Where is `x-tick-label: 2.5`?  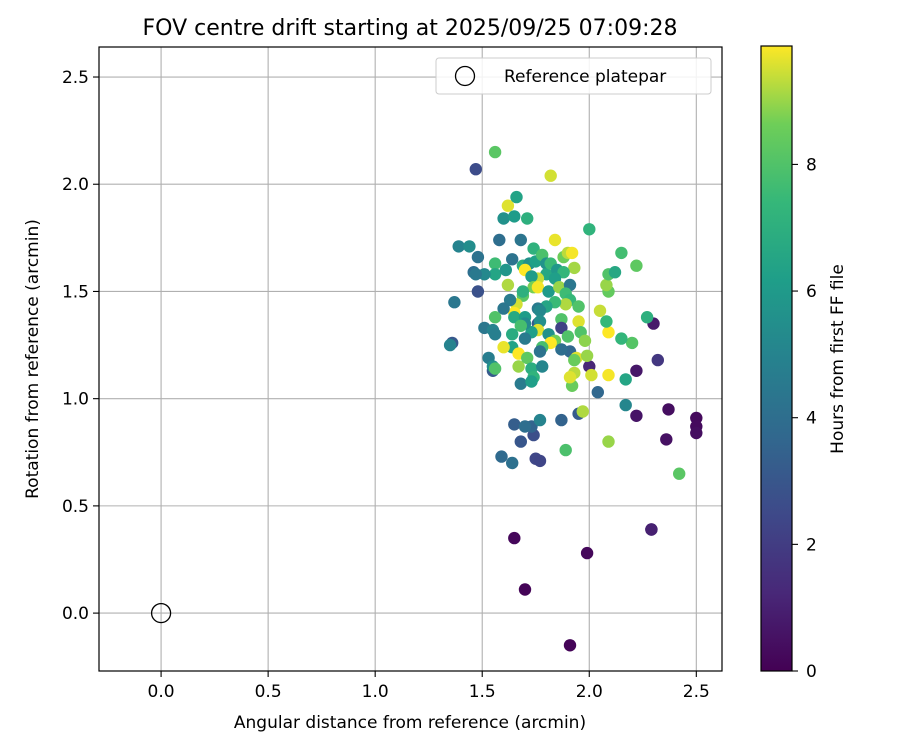 x-tick-label: 2.5 is located at coordinates (696, 692).